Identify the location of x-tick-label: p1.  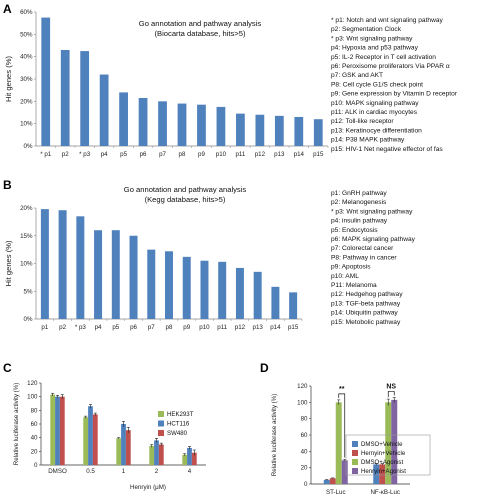
(44, 327).